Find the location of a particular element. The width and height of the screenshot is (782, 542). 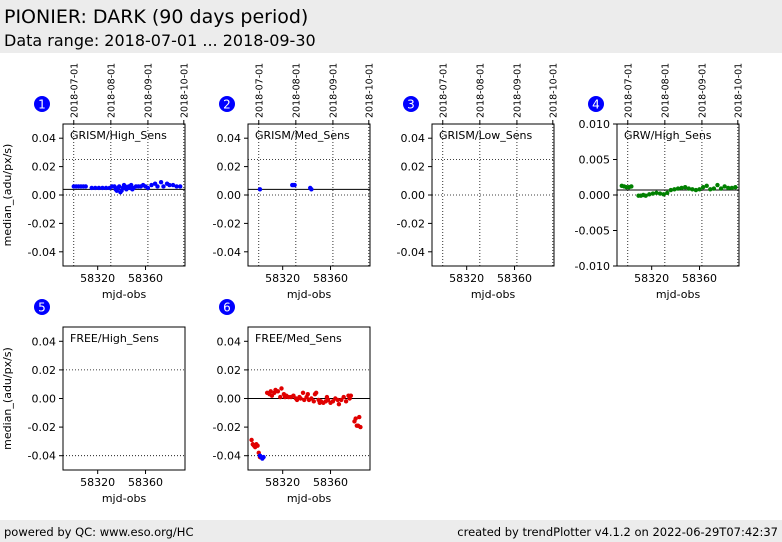

panel-number-badge: 6 is located at coordinates (227, 307).